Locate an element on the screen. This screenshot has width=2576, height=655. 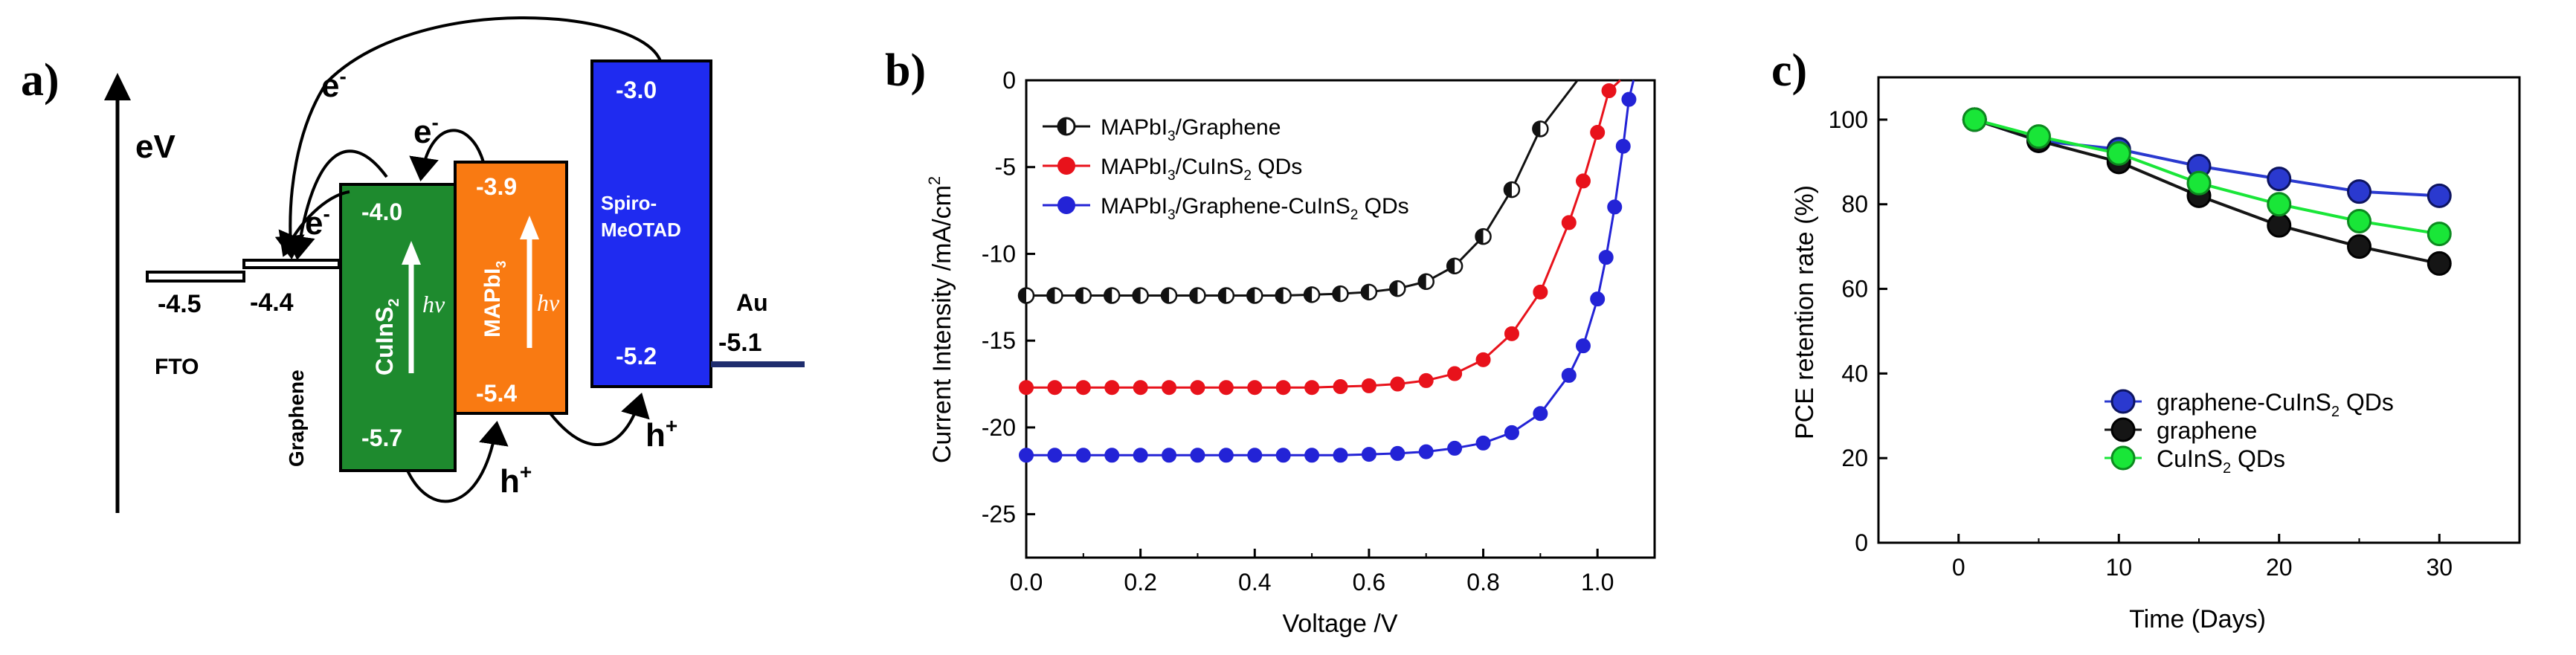
cuins2-vb-value: -5.7 is located at coordinates (381, 438).